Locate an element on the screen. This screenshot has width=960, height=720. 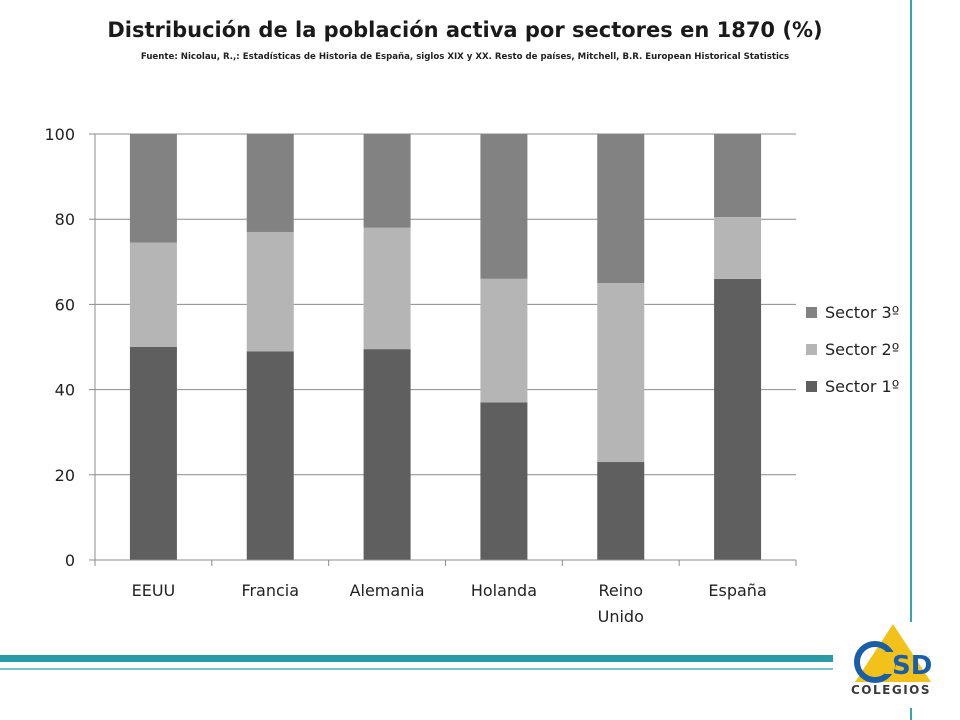
x-tick-label: Alemania is located at coordinates (387, 590).